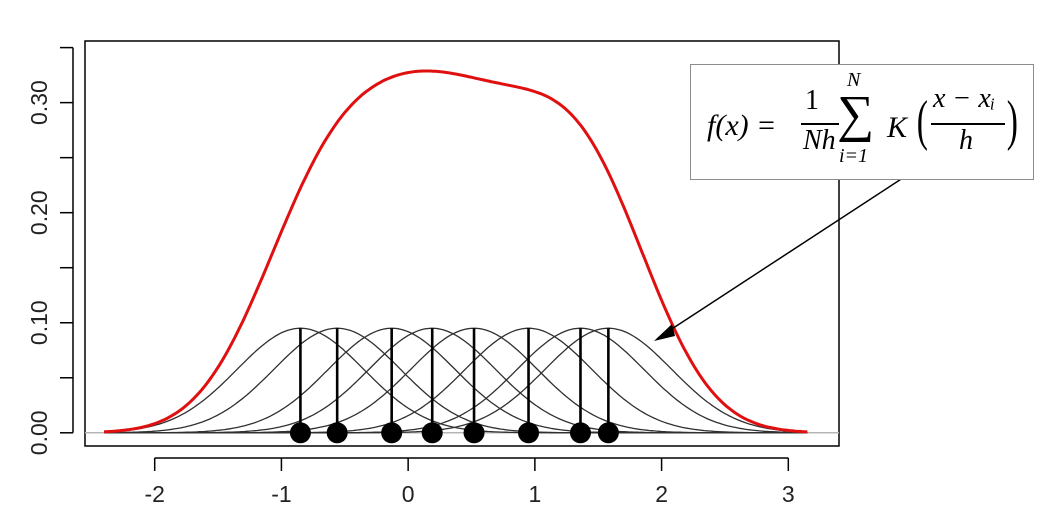  What do you see at coordinates (742, 125) in the screenshot?
I see `formula-lhs: f(x) =` at bounding box center [742, 125].